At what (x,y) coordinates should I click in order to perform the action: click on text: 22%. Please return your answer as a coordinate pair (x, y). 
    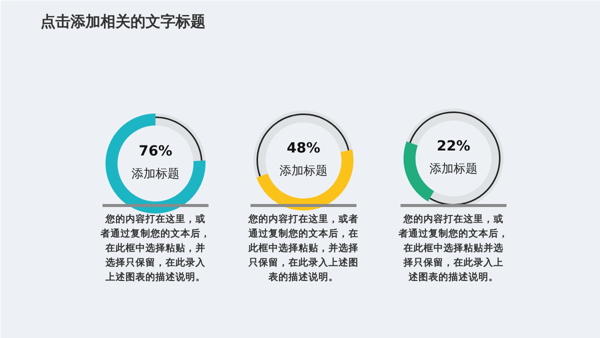
    Looking at the image, I should click on (453, 146).